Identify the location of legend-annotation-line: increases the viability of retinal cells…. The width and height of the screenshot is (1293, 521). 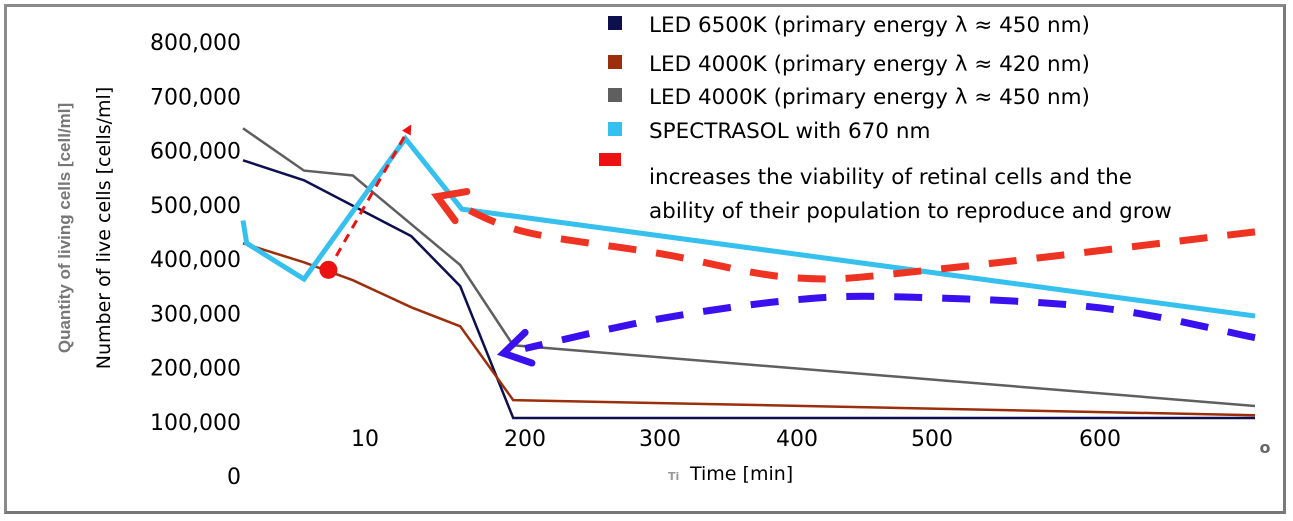
(890, 177).